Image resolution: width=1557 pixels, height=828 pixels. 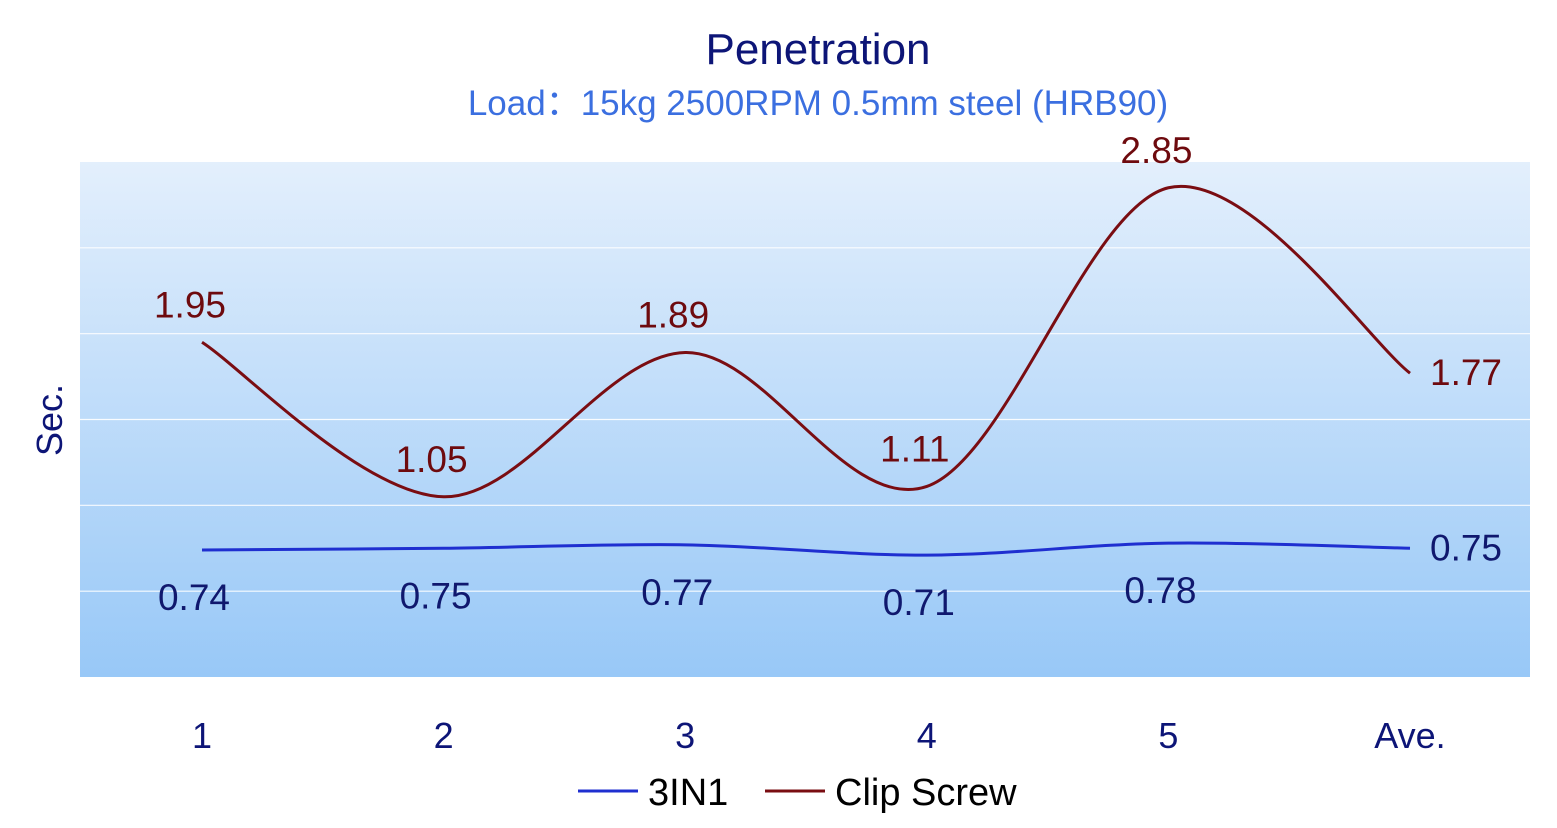 What do you see at coordinates (444, 735) in the screenshot?
I see `x-tick-label: 2` at bounding box center [444, 735].